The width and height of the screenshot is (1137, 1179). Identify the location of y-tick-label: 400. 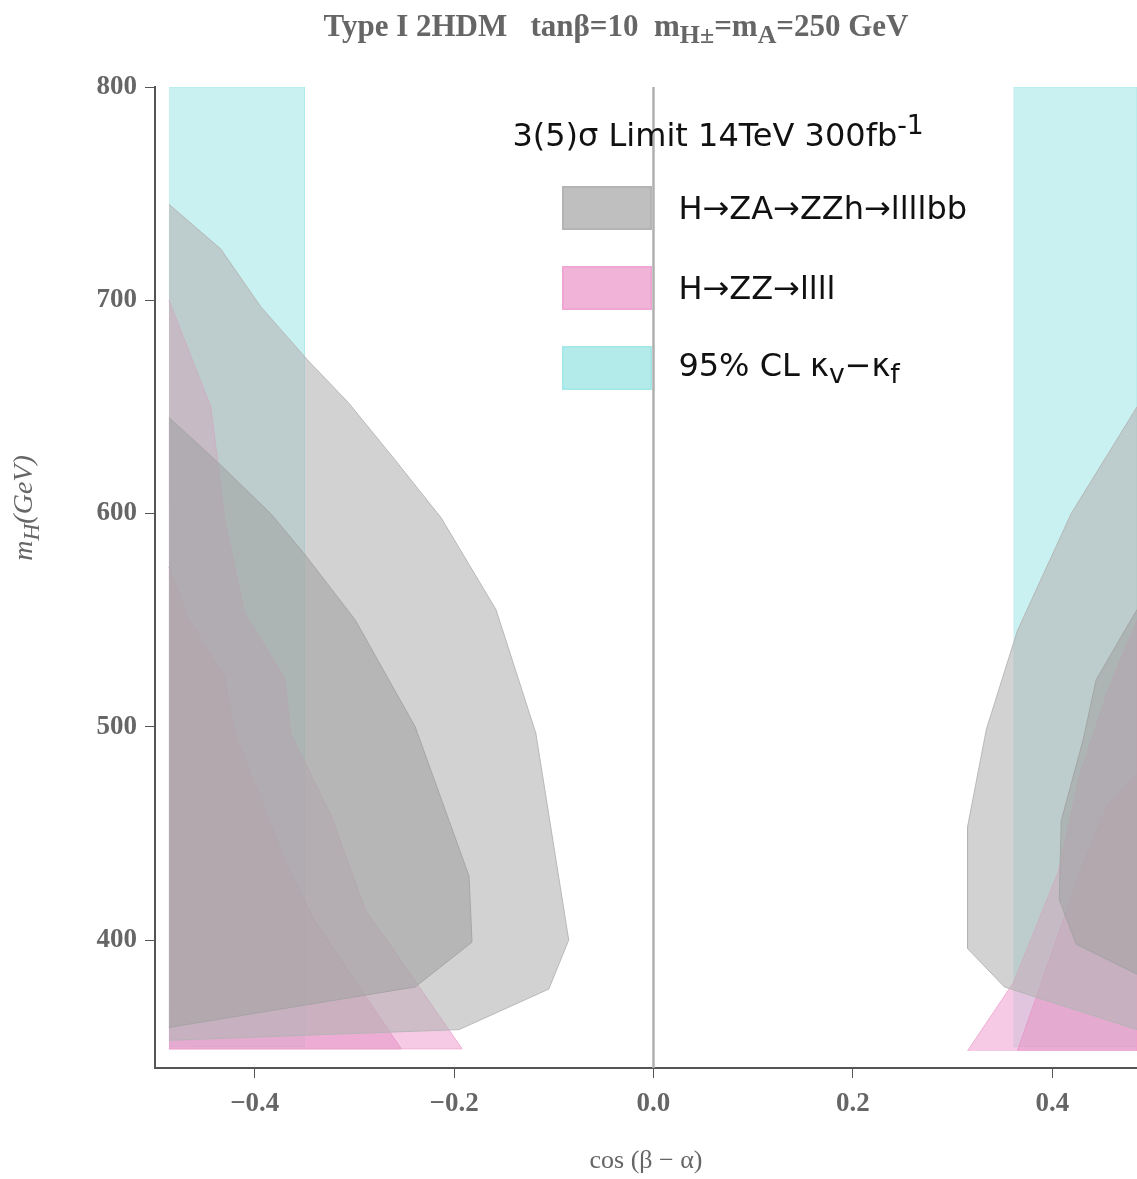
(116, 938).